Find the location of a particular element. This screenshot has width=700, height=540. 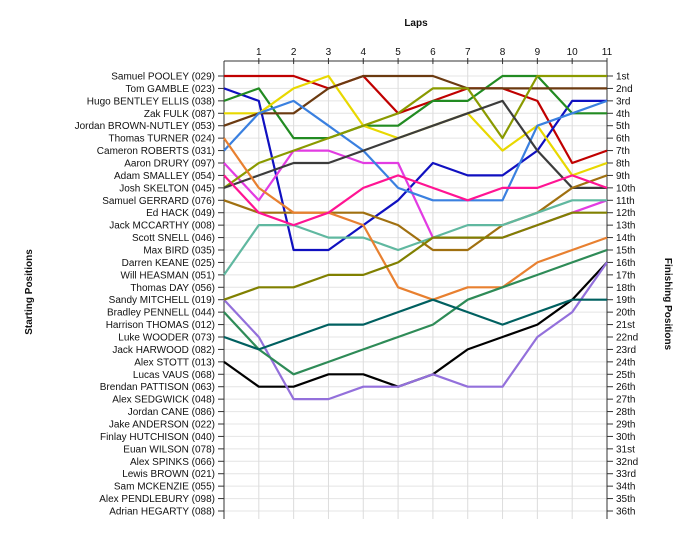

x-tick-label: 9 is located at coordinates (538, 52).